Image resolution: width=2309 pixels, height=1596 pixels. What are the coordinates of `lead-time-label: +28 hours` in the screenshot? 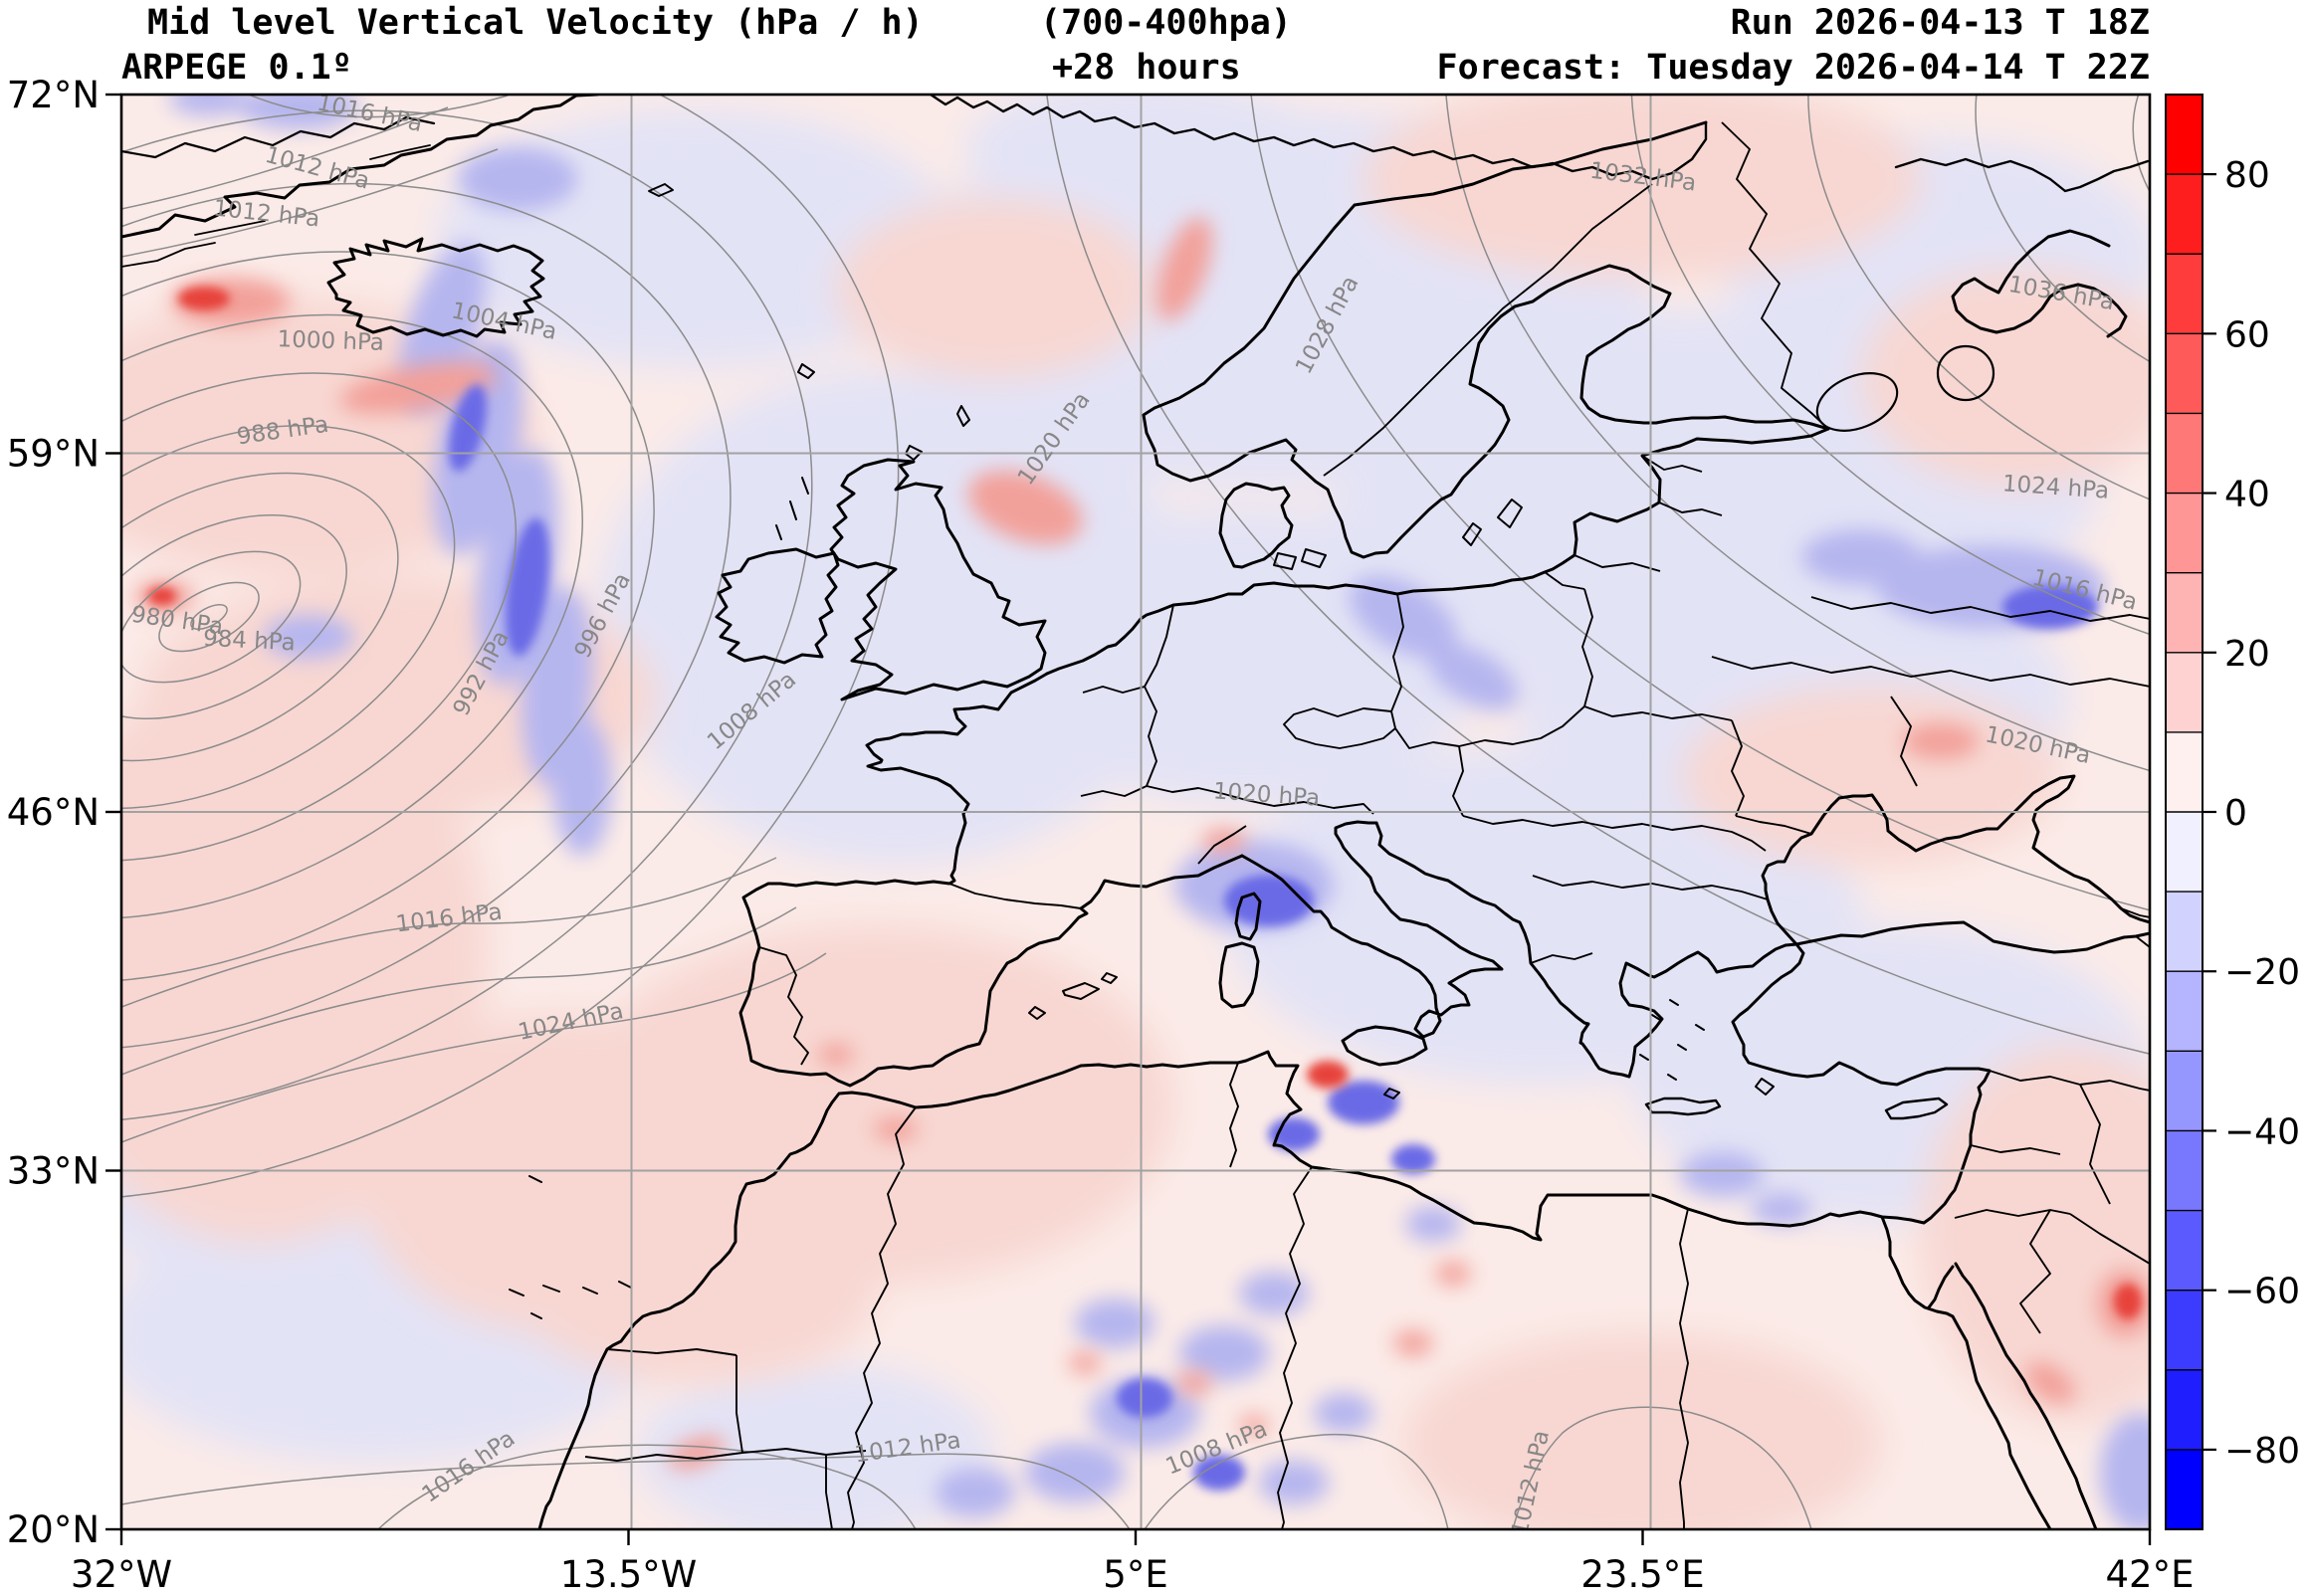 It's located at (1146, 68).